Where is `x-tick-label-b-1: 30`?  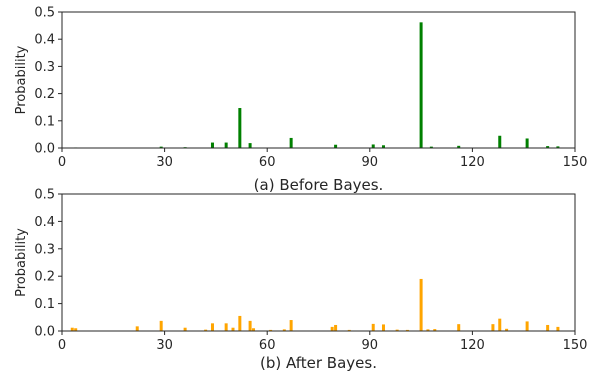 x-tick-label-b-1: 30 is located at coordinates (164, 345).